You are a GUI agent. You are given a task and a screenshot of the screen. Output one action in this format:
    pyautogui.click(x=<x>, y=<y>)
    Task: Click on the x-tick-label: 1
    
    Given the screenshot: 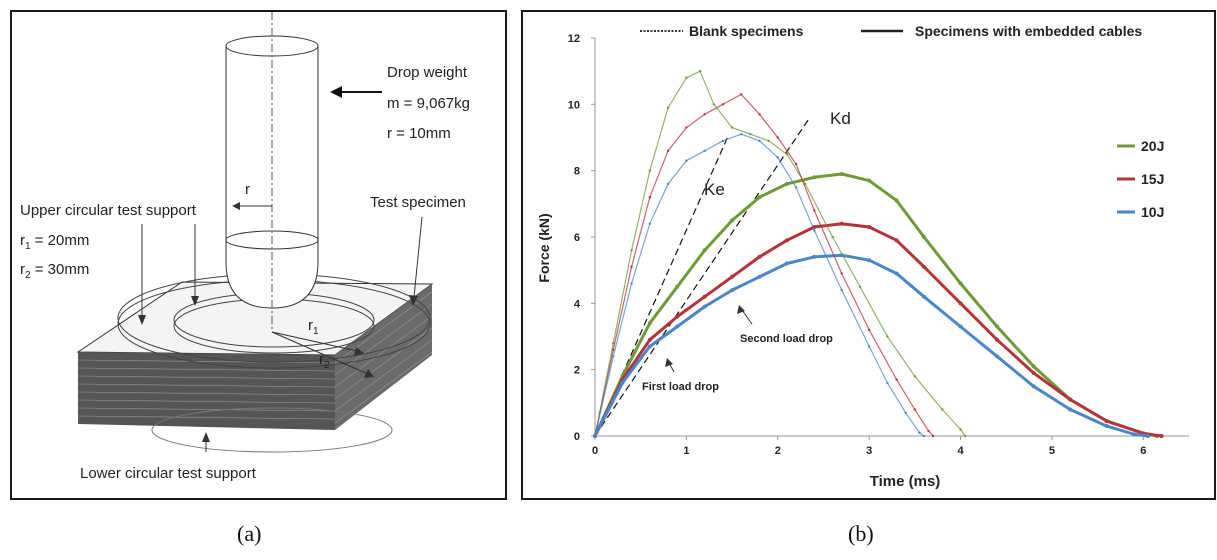 What is the action you would take?
    pyautogui.click(x=686, y=451)
    